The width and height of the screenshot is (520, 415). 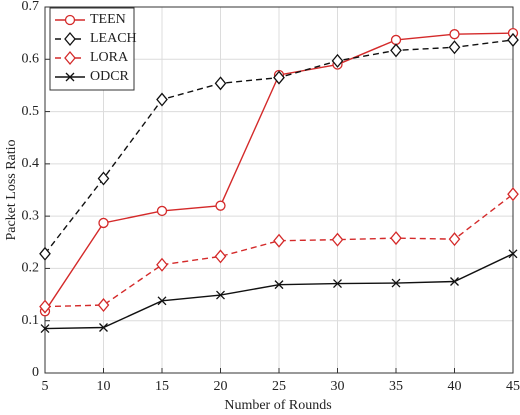 What do you see at coordinates (31, 268) in the screenshot?
I see `y-tick-label: 0.2` at bounding box center [31, 268].